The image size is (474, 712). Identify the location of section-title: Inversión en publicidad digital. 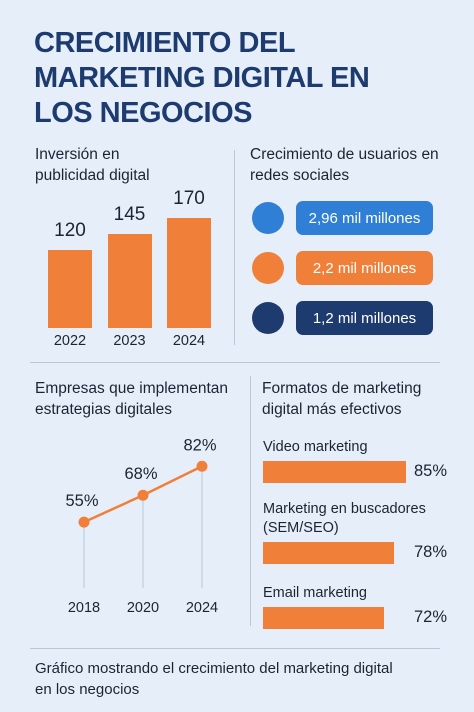
(92, 165).